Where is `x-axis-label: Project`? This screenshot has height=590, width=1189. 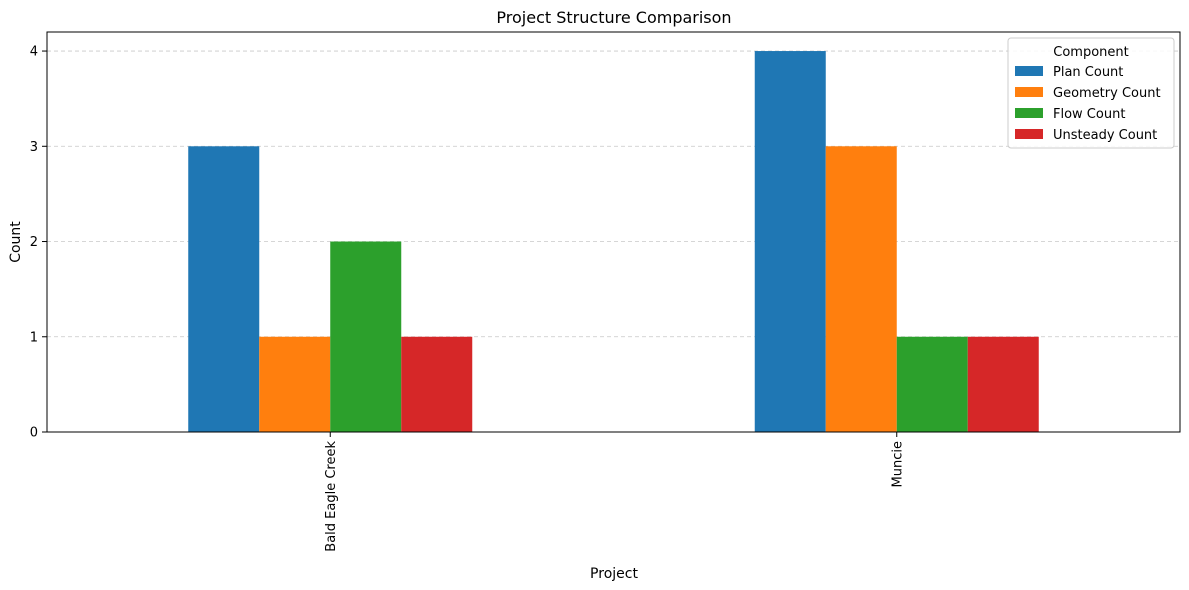 x-axis-label: Project is located at coordinates (614, 574).